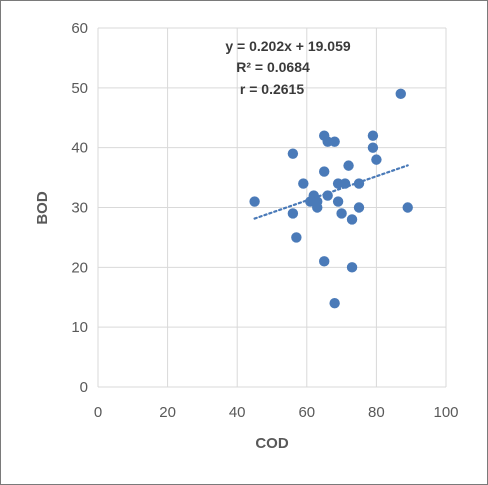 The image size is (488, 485). I want to click on y-axis-title: BOD, so click(42, 208).